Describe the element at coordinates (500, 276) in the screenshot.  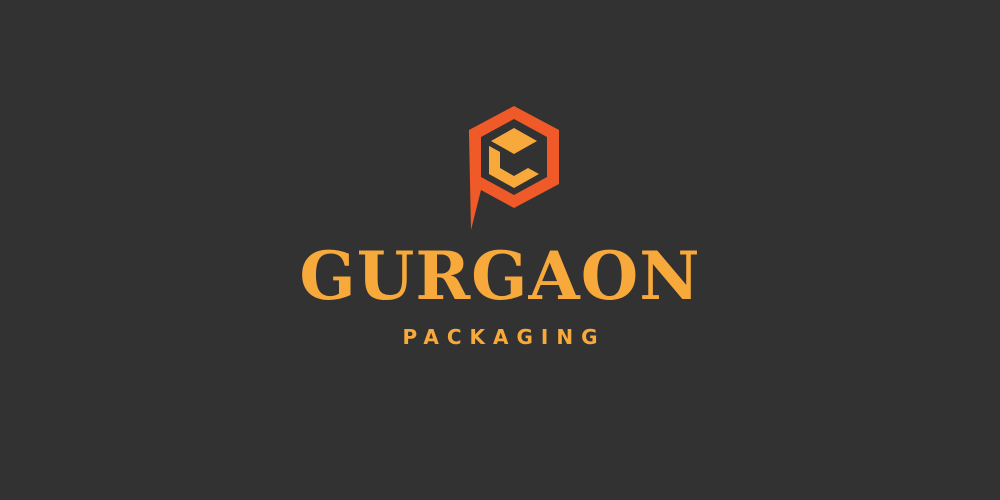
I see `brand-name: GURGAON` at that location.